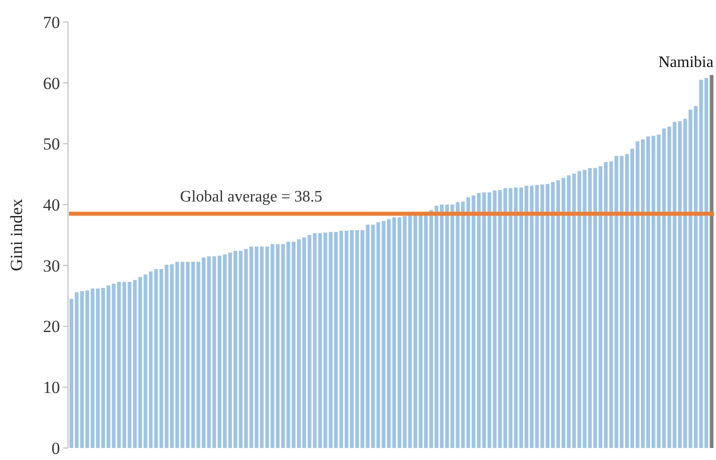  Describe the element at coordinates (51, 144) in the screenshot. I see `y-tick-label: 50` at that location.